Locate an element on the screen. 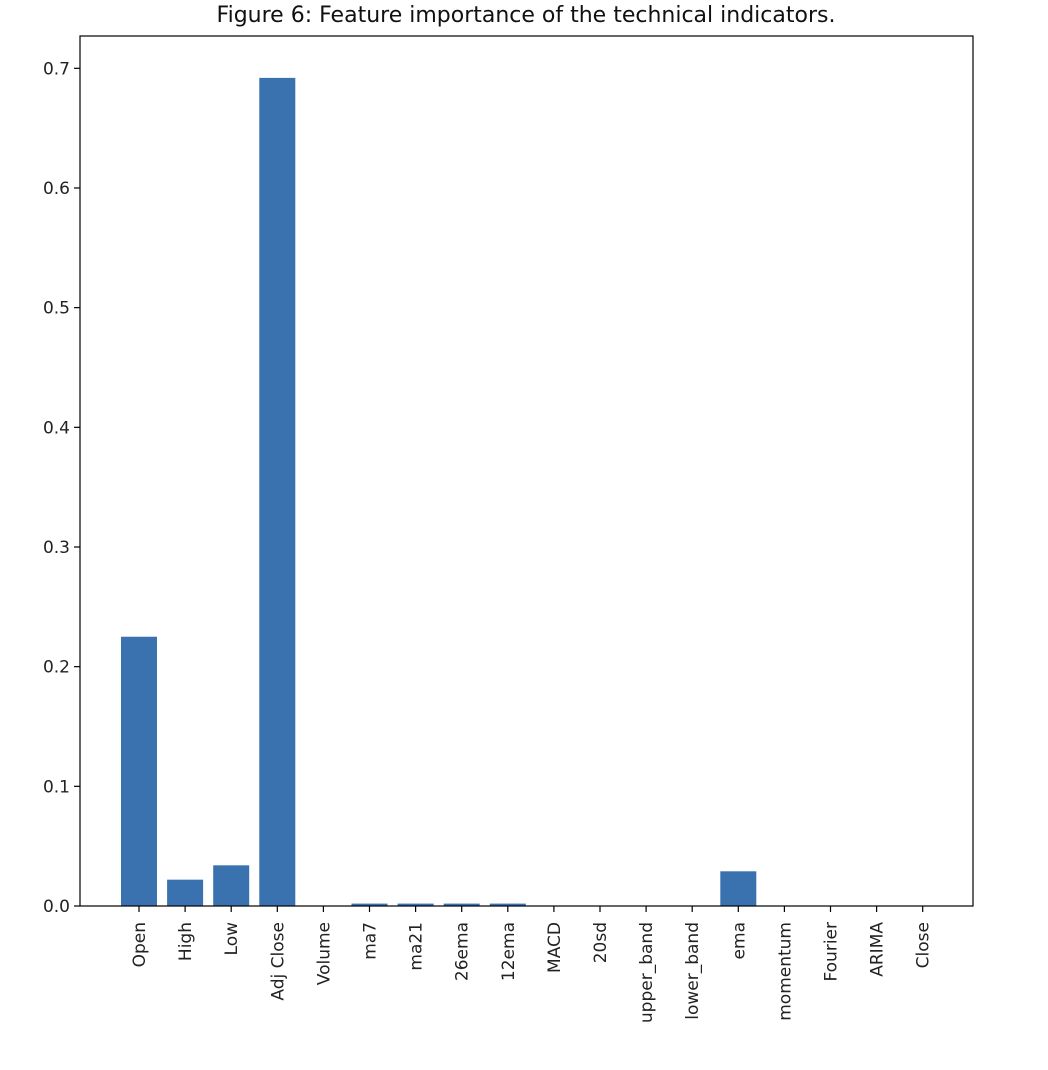 Image resolution: width=1048 pixels, height=1070 pixels. x-tick-label: 20sd is located at coordinates (601, 942).